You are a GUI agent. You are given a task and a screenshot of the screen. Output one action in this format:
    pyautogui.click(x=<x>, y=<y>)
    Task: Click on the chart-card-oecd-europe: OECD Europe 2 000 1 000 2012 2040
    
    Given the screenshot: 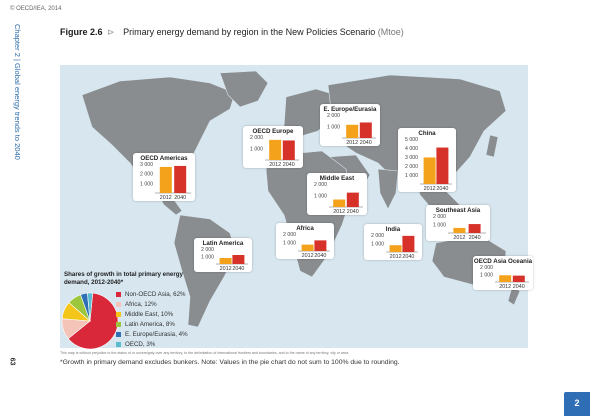 What is the action you would take?
    pyautogui.click(x=273, y=147)
    